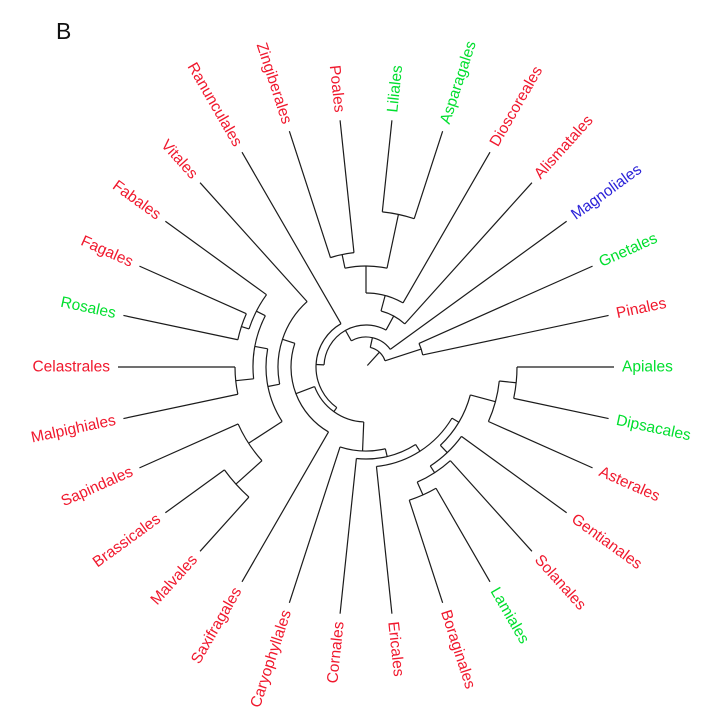 The image size is (718, 722). Describe the element at coordinates (426, 551) in the screenshot. I see `branch-boraginales` at that location.